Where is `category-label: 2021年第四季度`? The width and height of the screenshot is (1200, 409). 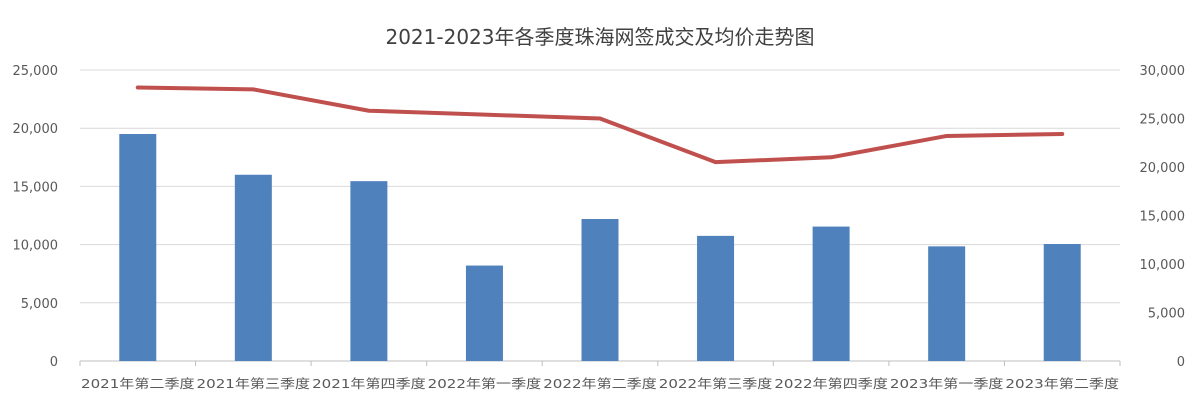
category-label: 2021年第四季度 is located at coordinates (369, 383).